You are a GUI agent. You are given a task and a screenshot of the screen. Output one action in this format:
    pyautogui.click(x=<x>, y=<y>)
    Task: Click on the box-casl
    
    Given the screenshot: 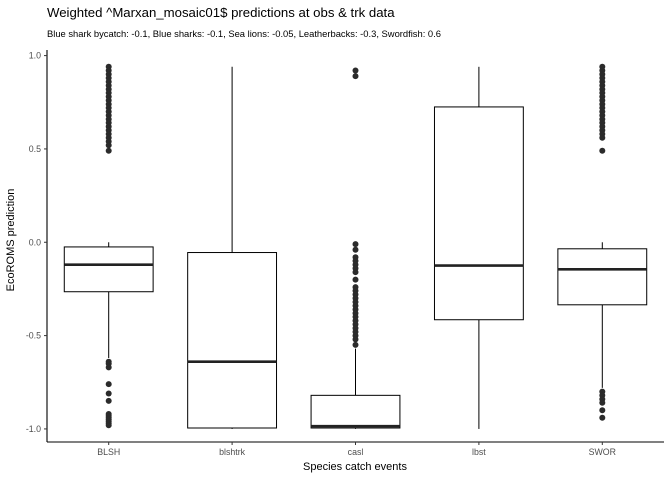 What is the action you would take?
    pyautogui.click(x=355, y=248)
    